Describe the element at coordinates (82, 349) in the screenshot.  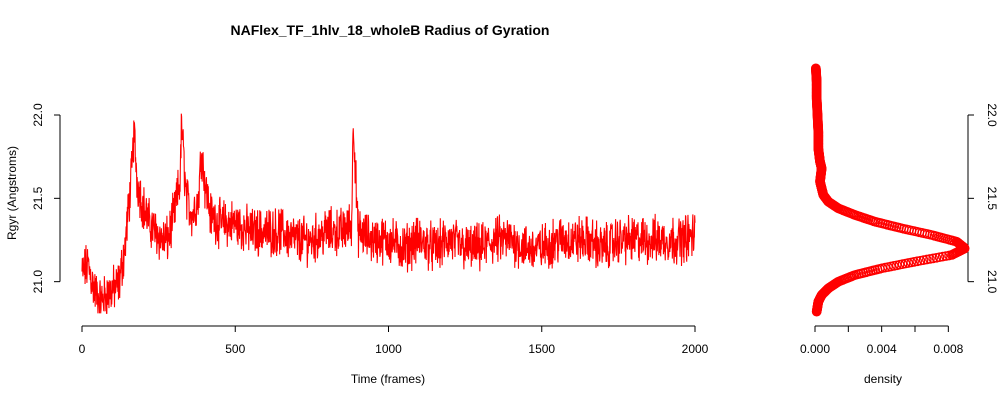
I see `x-tick-label: 0` at that location.